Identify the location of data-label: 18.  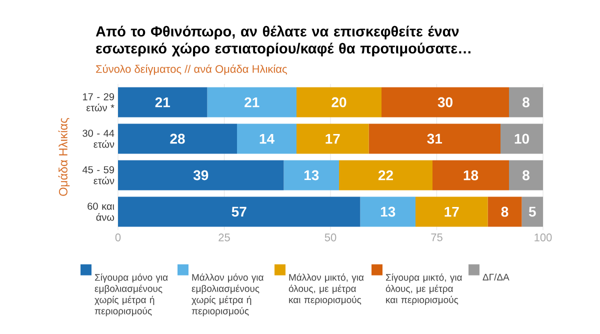
(471, 175).